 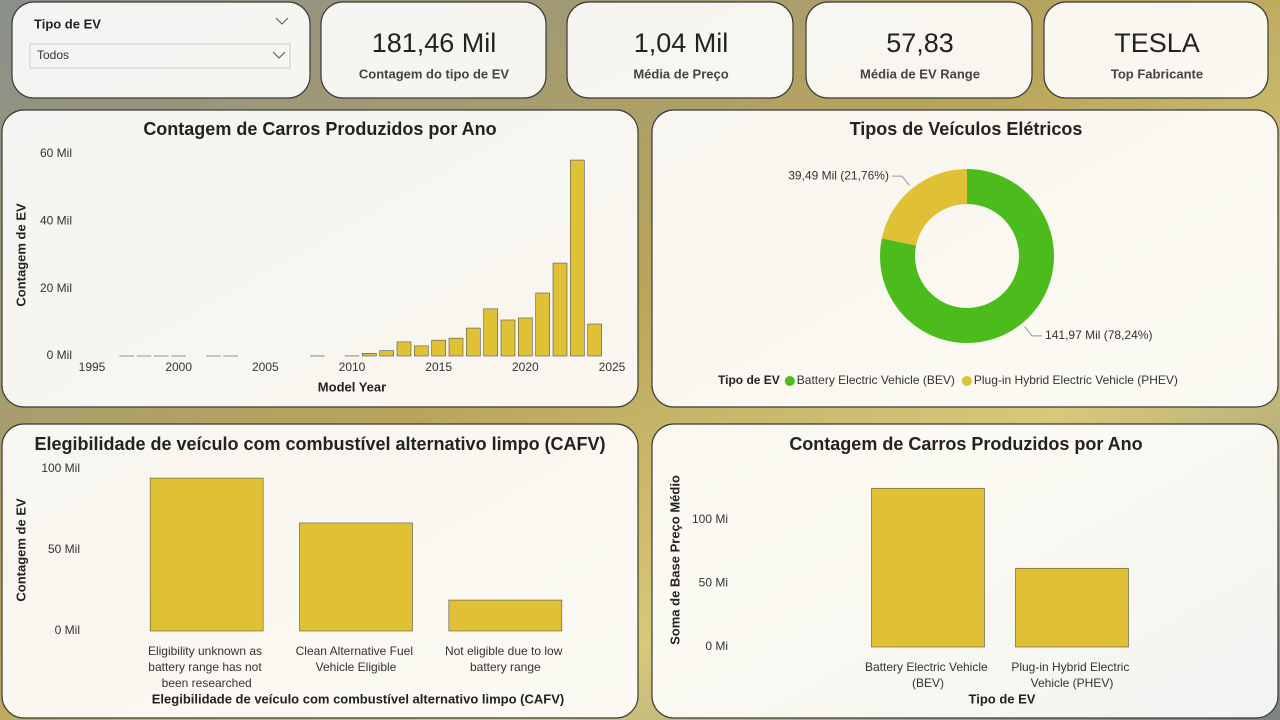 I want to click on card-label: Contagem do tipo de EV, so click(x=434, y=73).